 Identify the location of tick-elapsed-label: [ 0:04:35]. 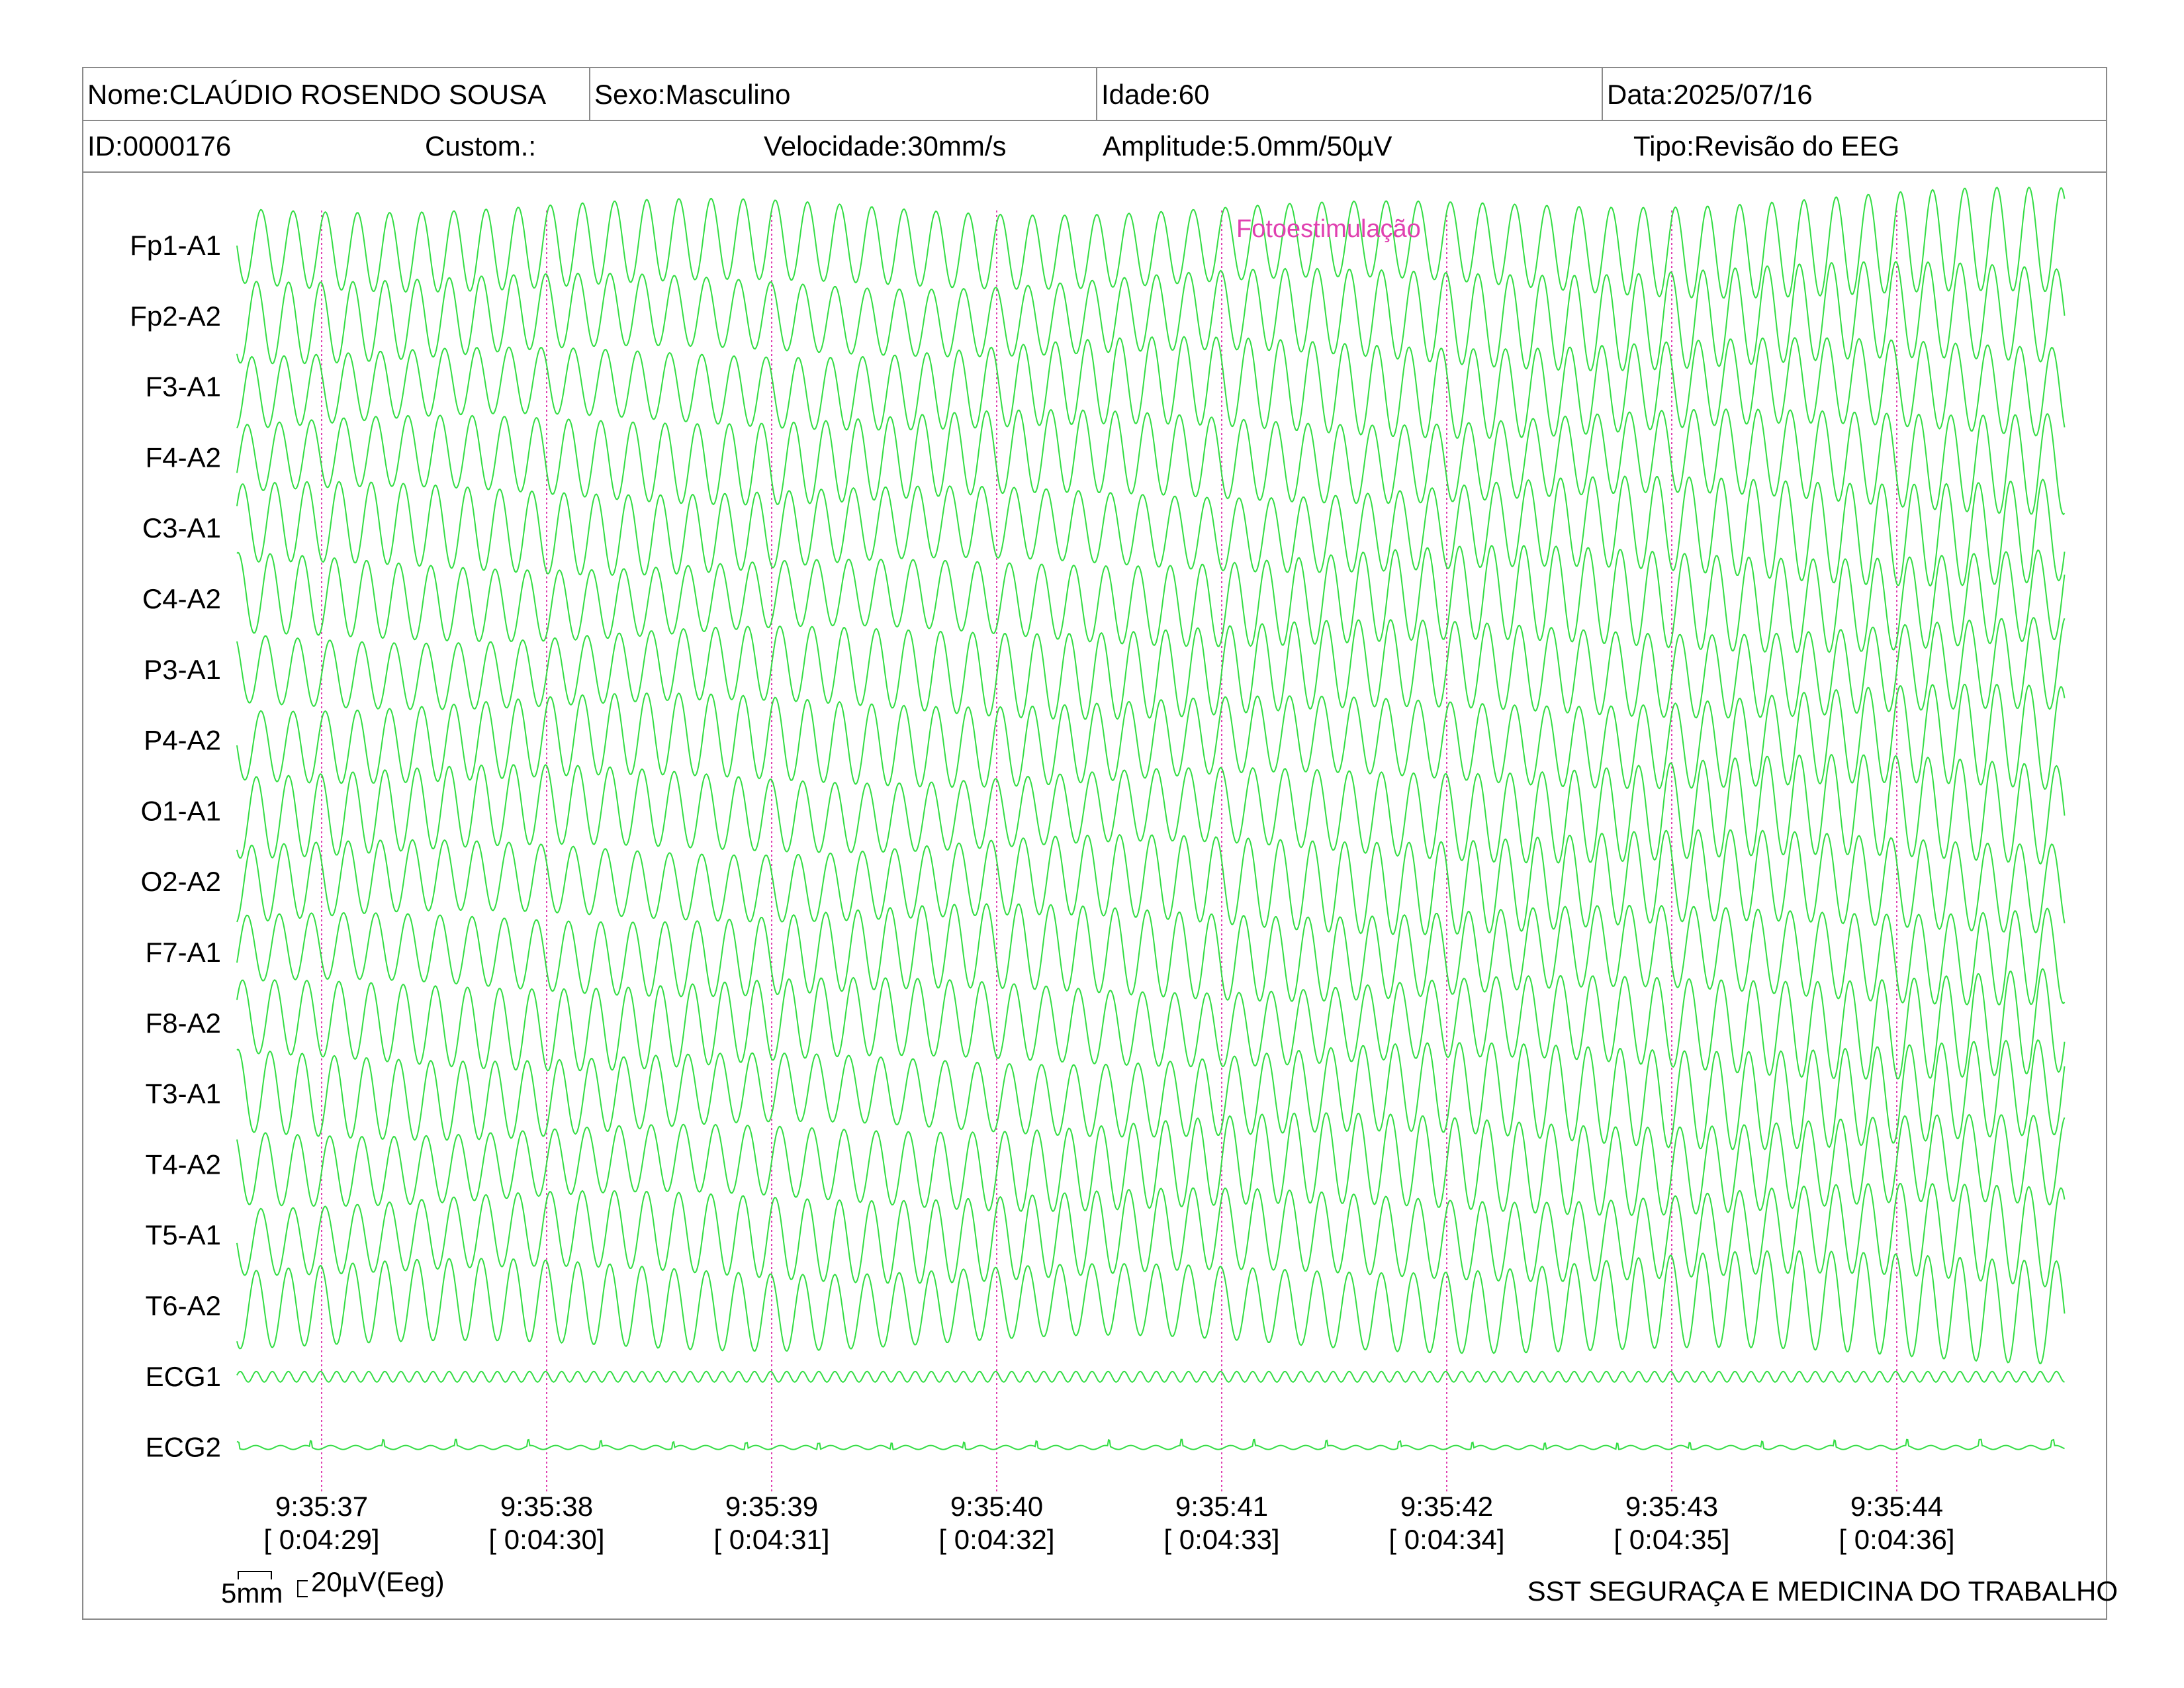
(1672, 1539).